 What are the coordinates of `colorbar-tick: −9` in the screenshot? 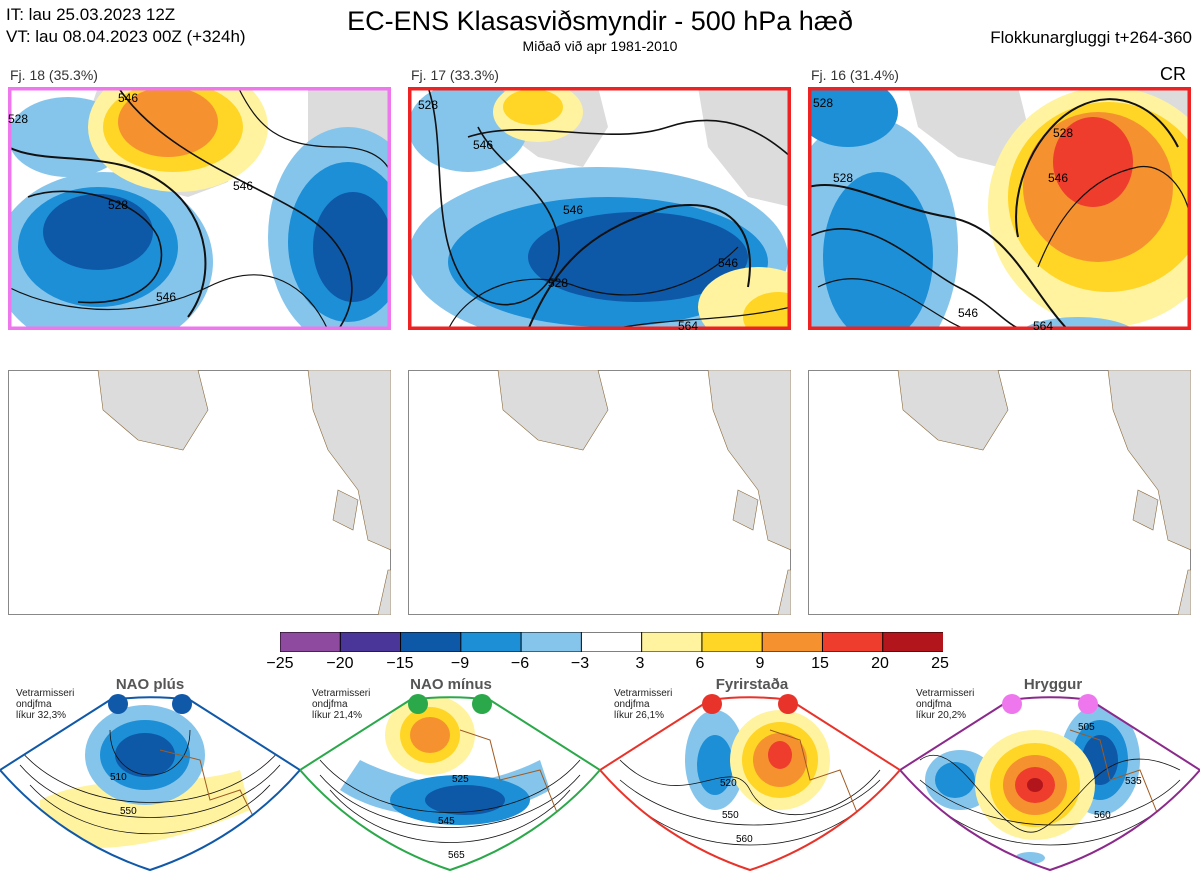 It's located at (460, 663).